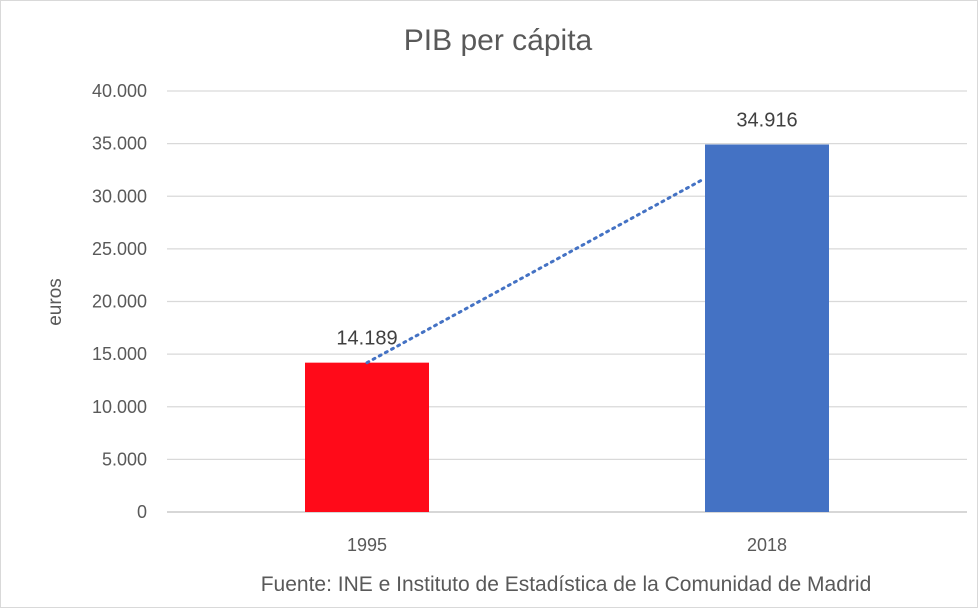 The width and height of the screenshot is (978, 608). I want to click on y-tick-label: 40.000, so click(119, 91).